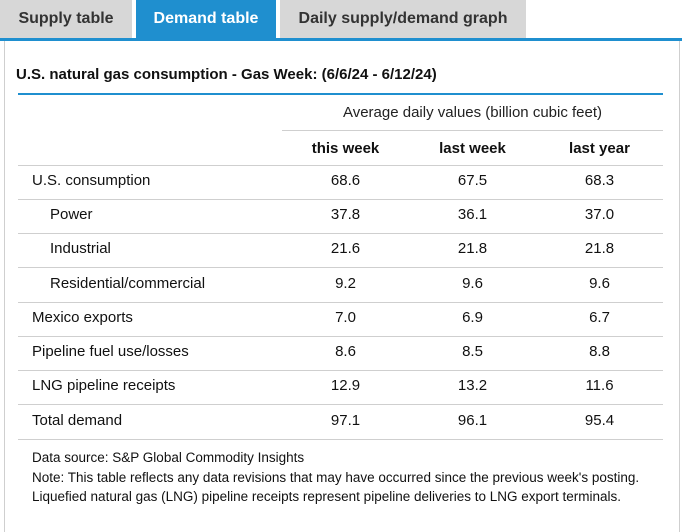  Describe the element at coordinates (345, 214) in the screenshot. I see `table-cell: 37.8` at that location.